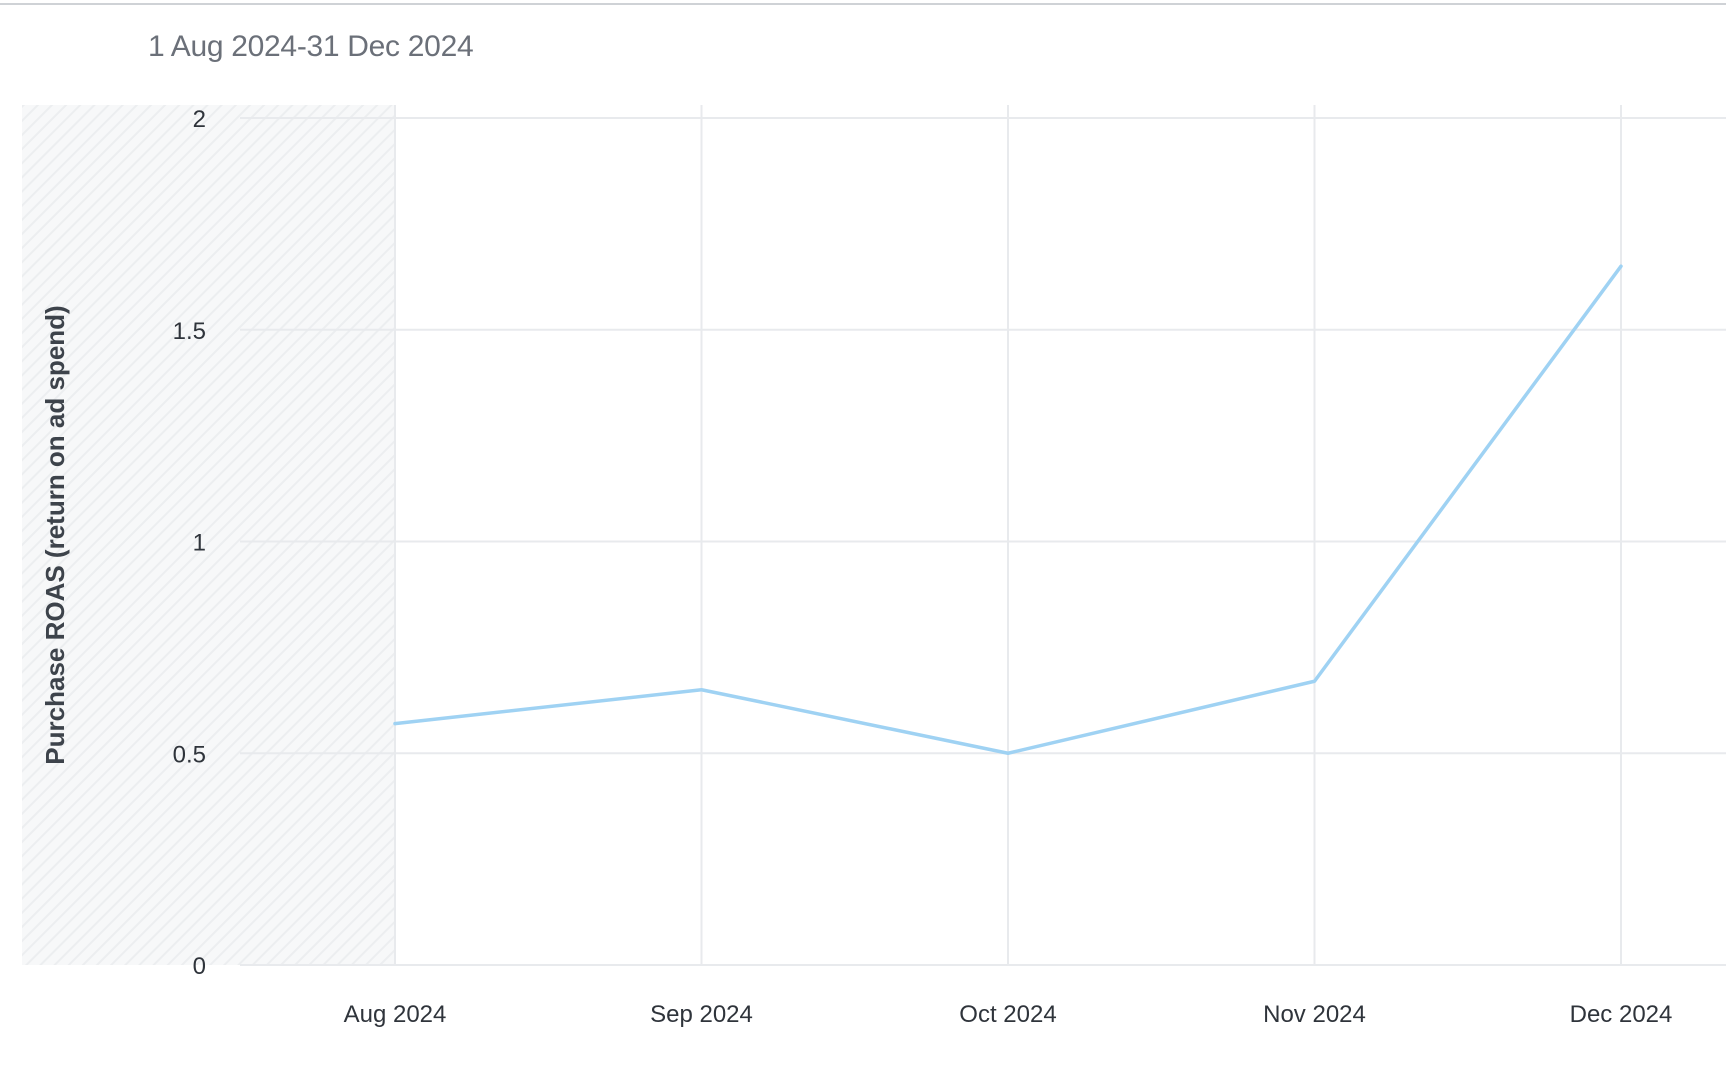 The width and height of the screenshot is (1726, 1070). What do you see at coordinates (199, 966) in the screenshot?
I see `y-tick-label: 0` at bounding box center [199, 966].